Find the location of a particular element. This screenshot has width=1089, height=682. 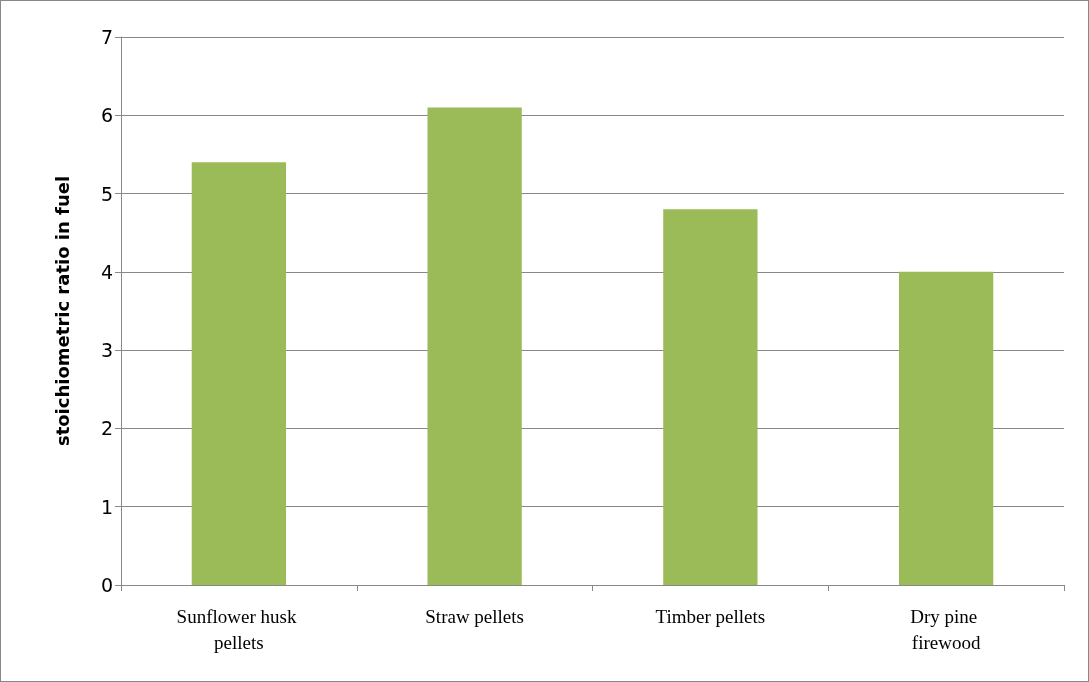

x-tick-label: Timber pellets is located at coordinates (710, 616).